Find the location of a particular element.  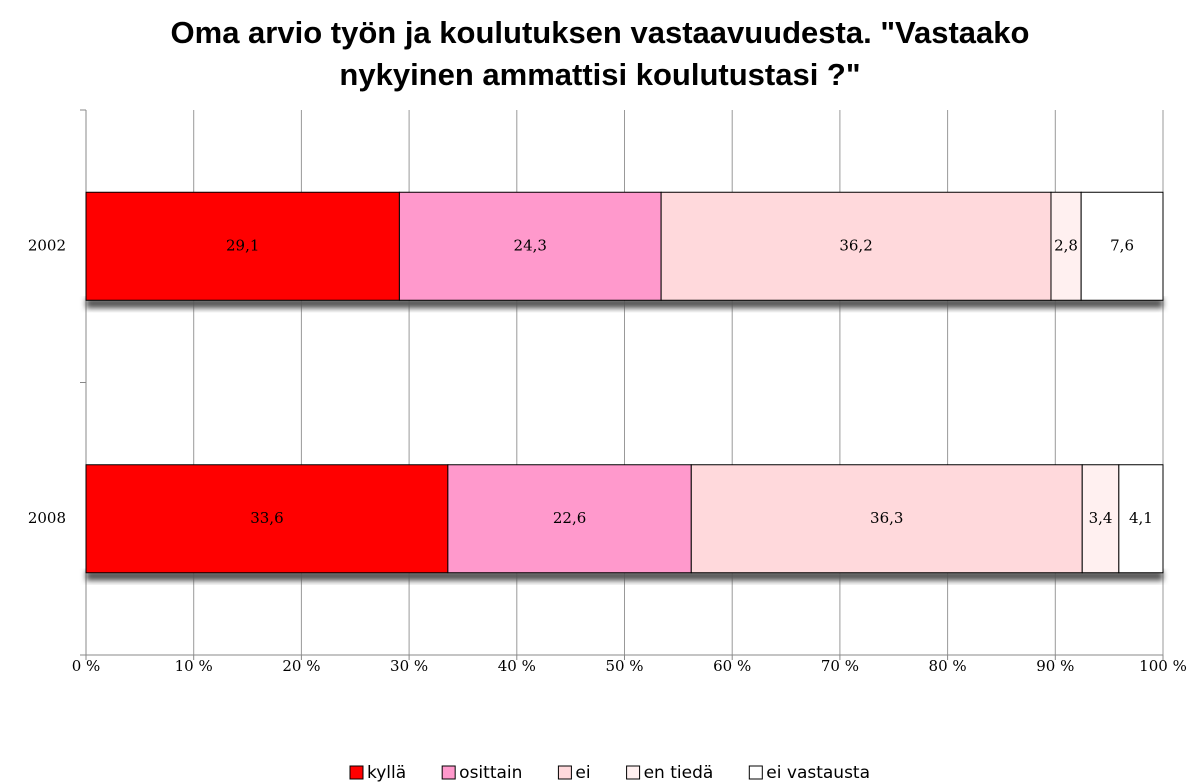

value-label: 29,1 is located at coordinates (242, 245).